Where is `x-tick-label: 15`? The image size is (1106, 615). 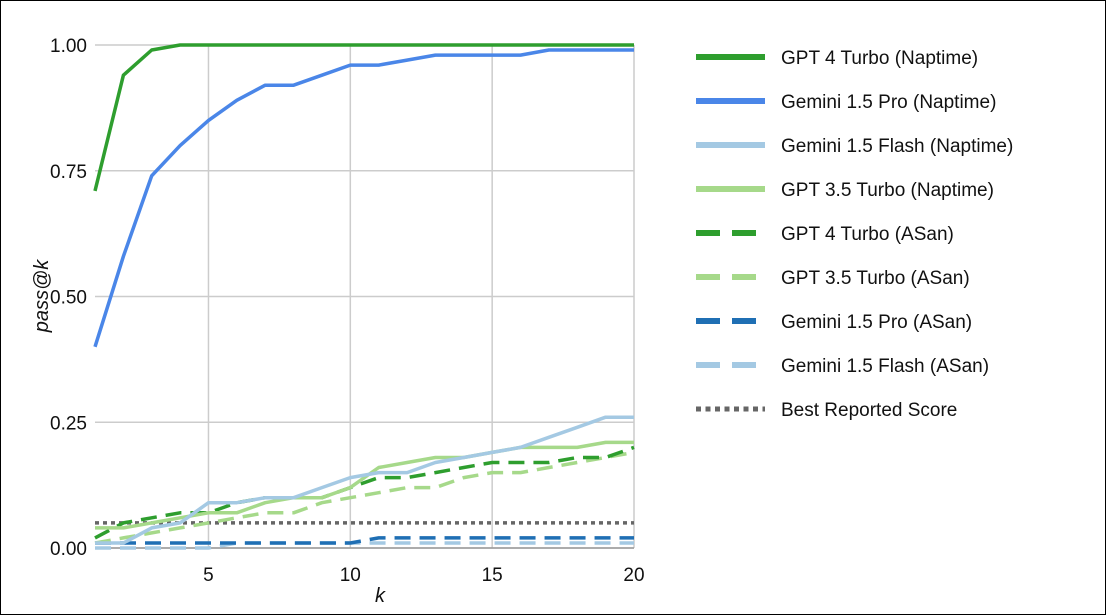
x-tick-label: 15 is located at coordinates (492, 575).